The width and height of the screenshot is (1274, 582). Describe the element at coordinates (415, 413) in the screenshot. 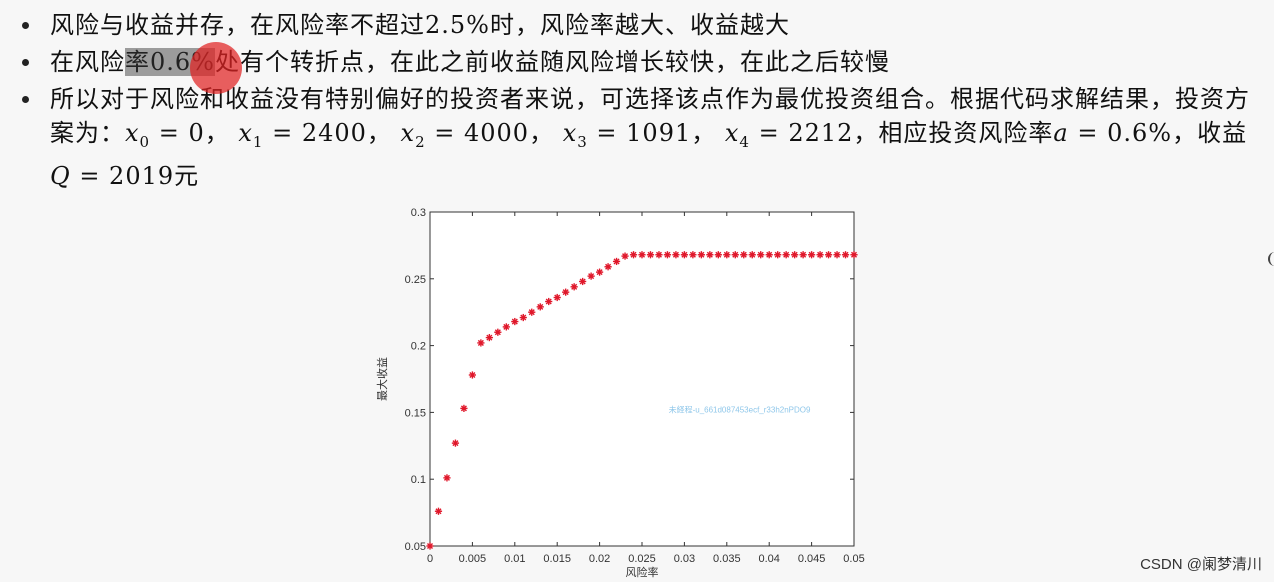

I see `y-tick-label: 0.15` at that location.